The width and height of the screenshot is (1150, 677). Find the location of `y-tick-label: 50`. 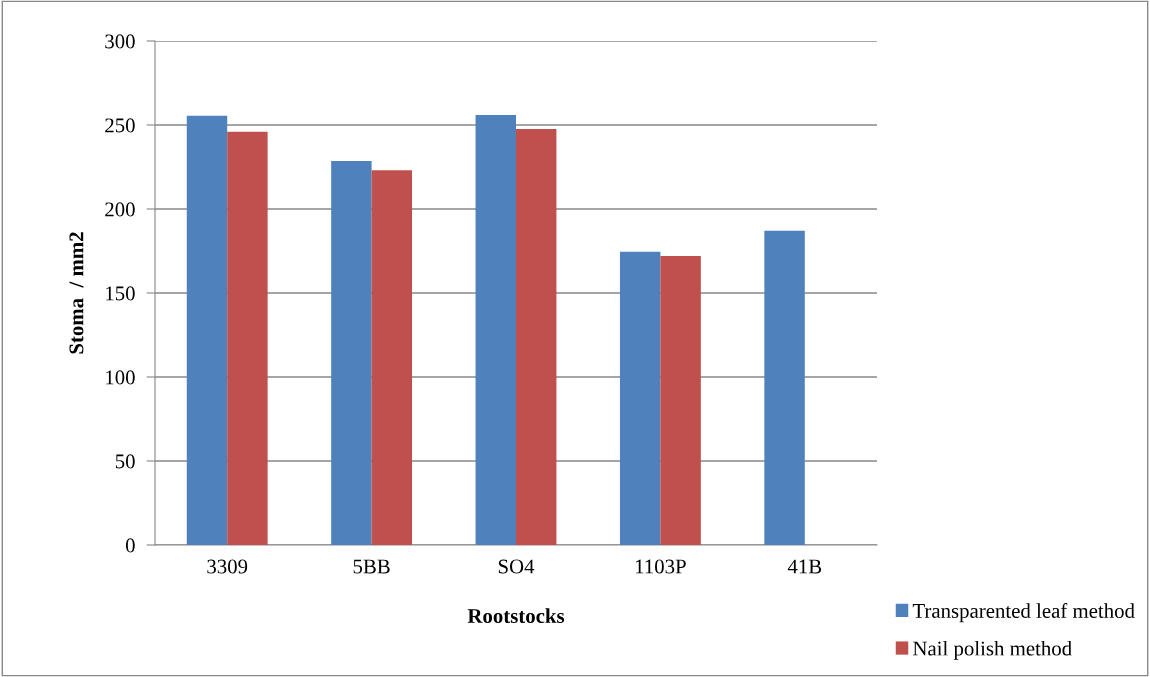

y-tick-label: 50 is located at coordinates (125, 461).